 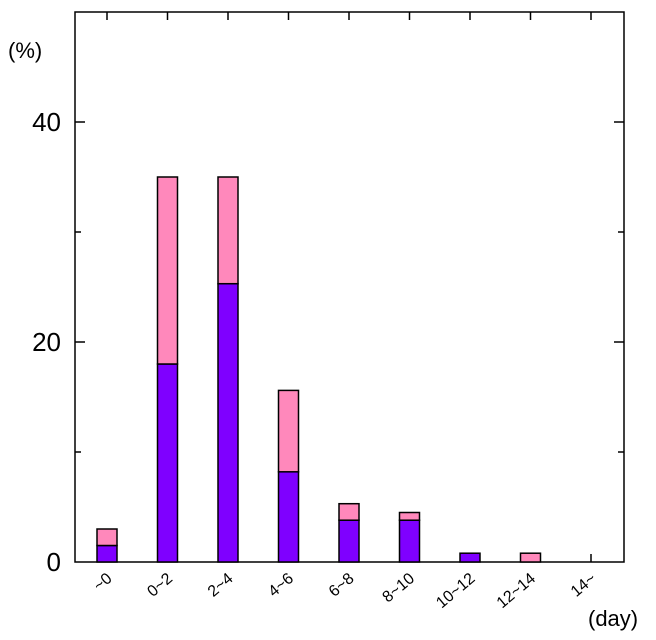 What do you see at coordinates (342, 585) in the screenshot?
I see `x-tick-label: 6~8` at bounding box center [342, 585].